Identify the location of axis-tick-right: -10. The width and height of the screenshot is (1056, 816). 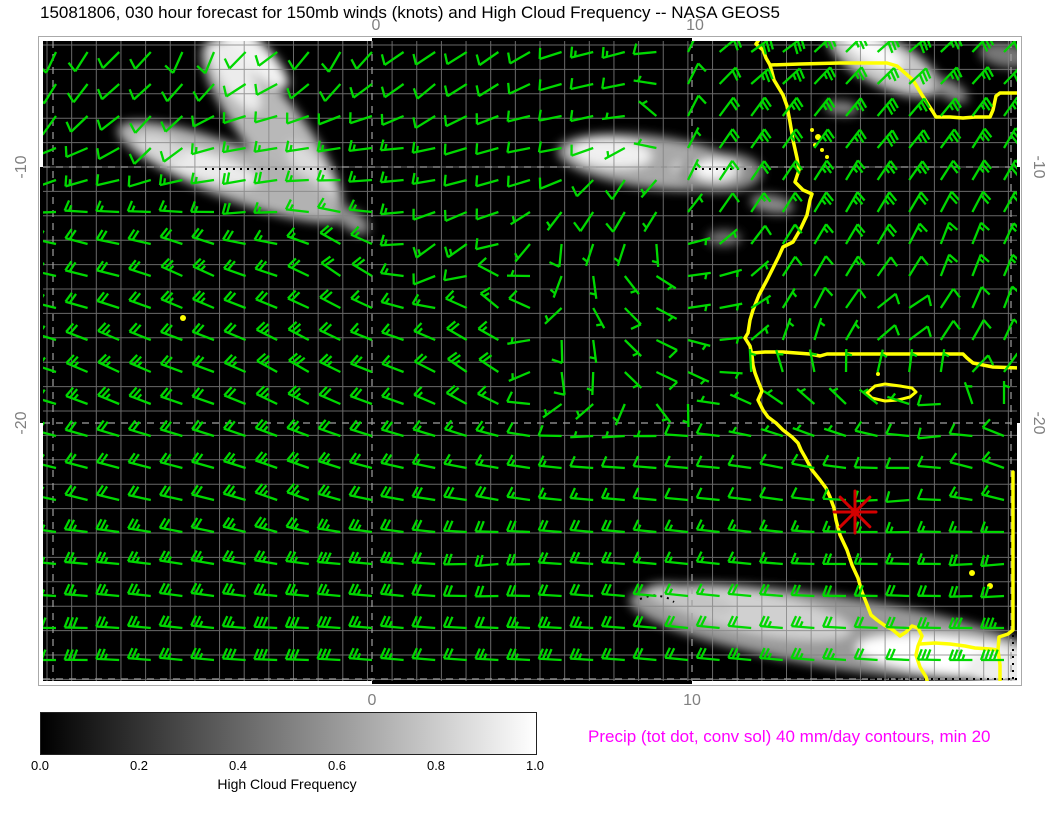
(1038, 167).